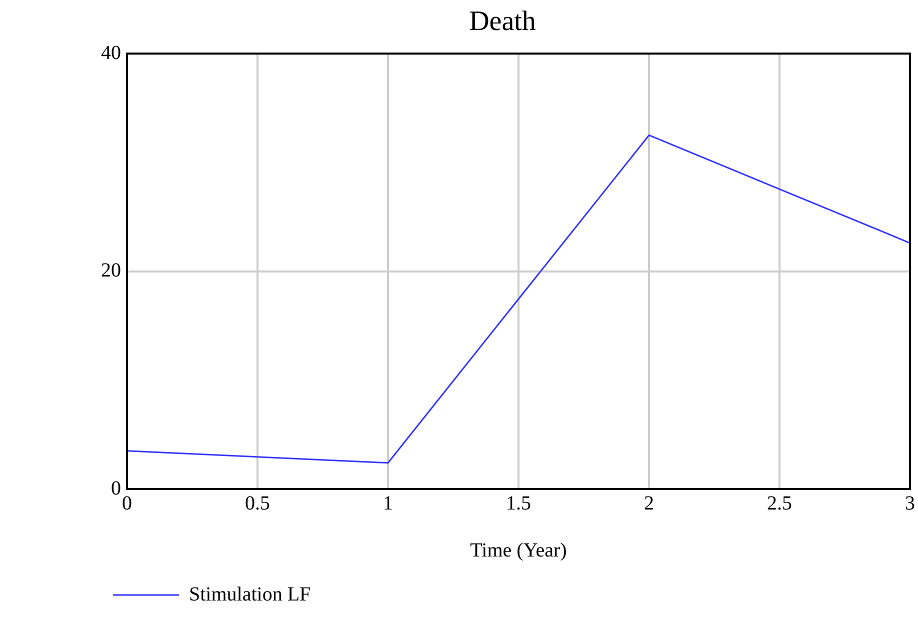 This screenshot has width=918, height=619. What do you see at coordinates (250, 594) in the screenshot?
I see `legend-label: Stimulation LF` at bounding box center [250, 594].